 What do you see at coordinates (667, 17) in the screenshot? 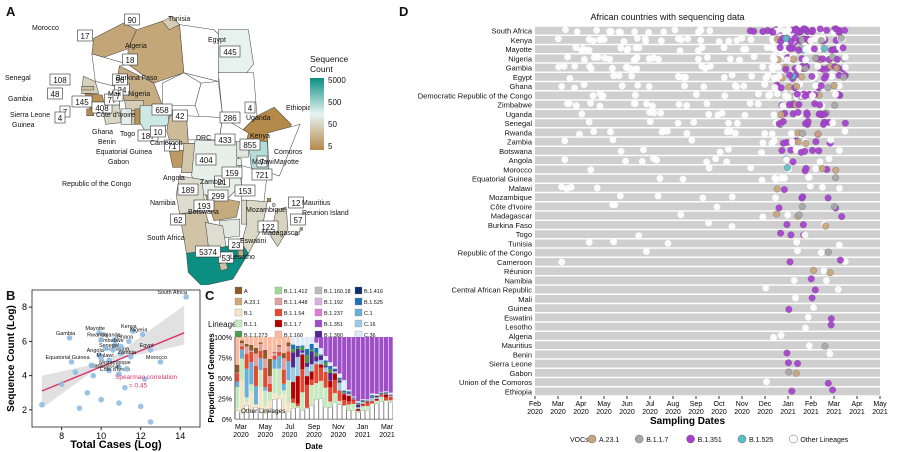
I see `chart-title: African countries with sequencing data` at bounding box center [667, 17].